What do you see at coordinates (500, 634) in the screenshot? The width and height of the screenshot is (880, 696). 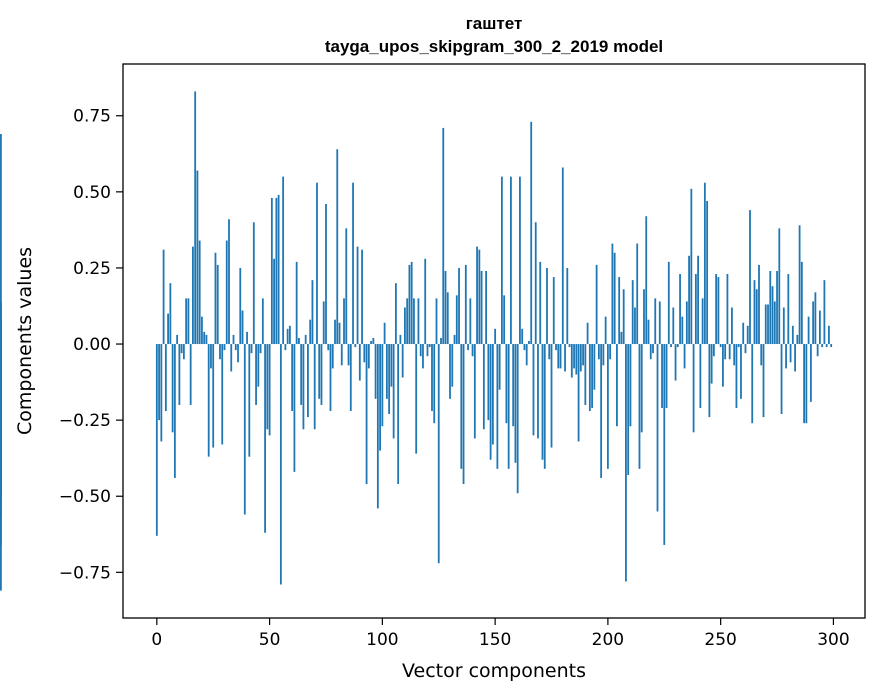 I see `x-axis: 0 50 100 150 200 250 300` at bounding box center [500, 634].